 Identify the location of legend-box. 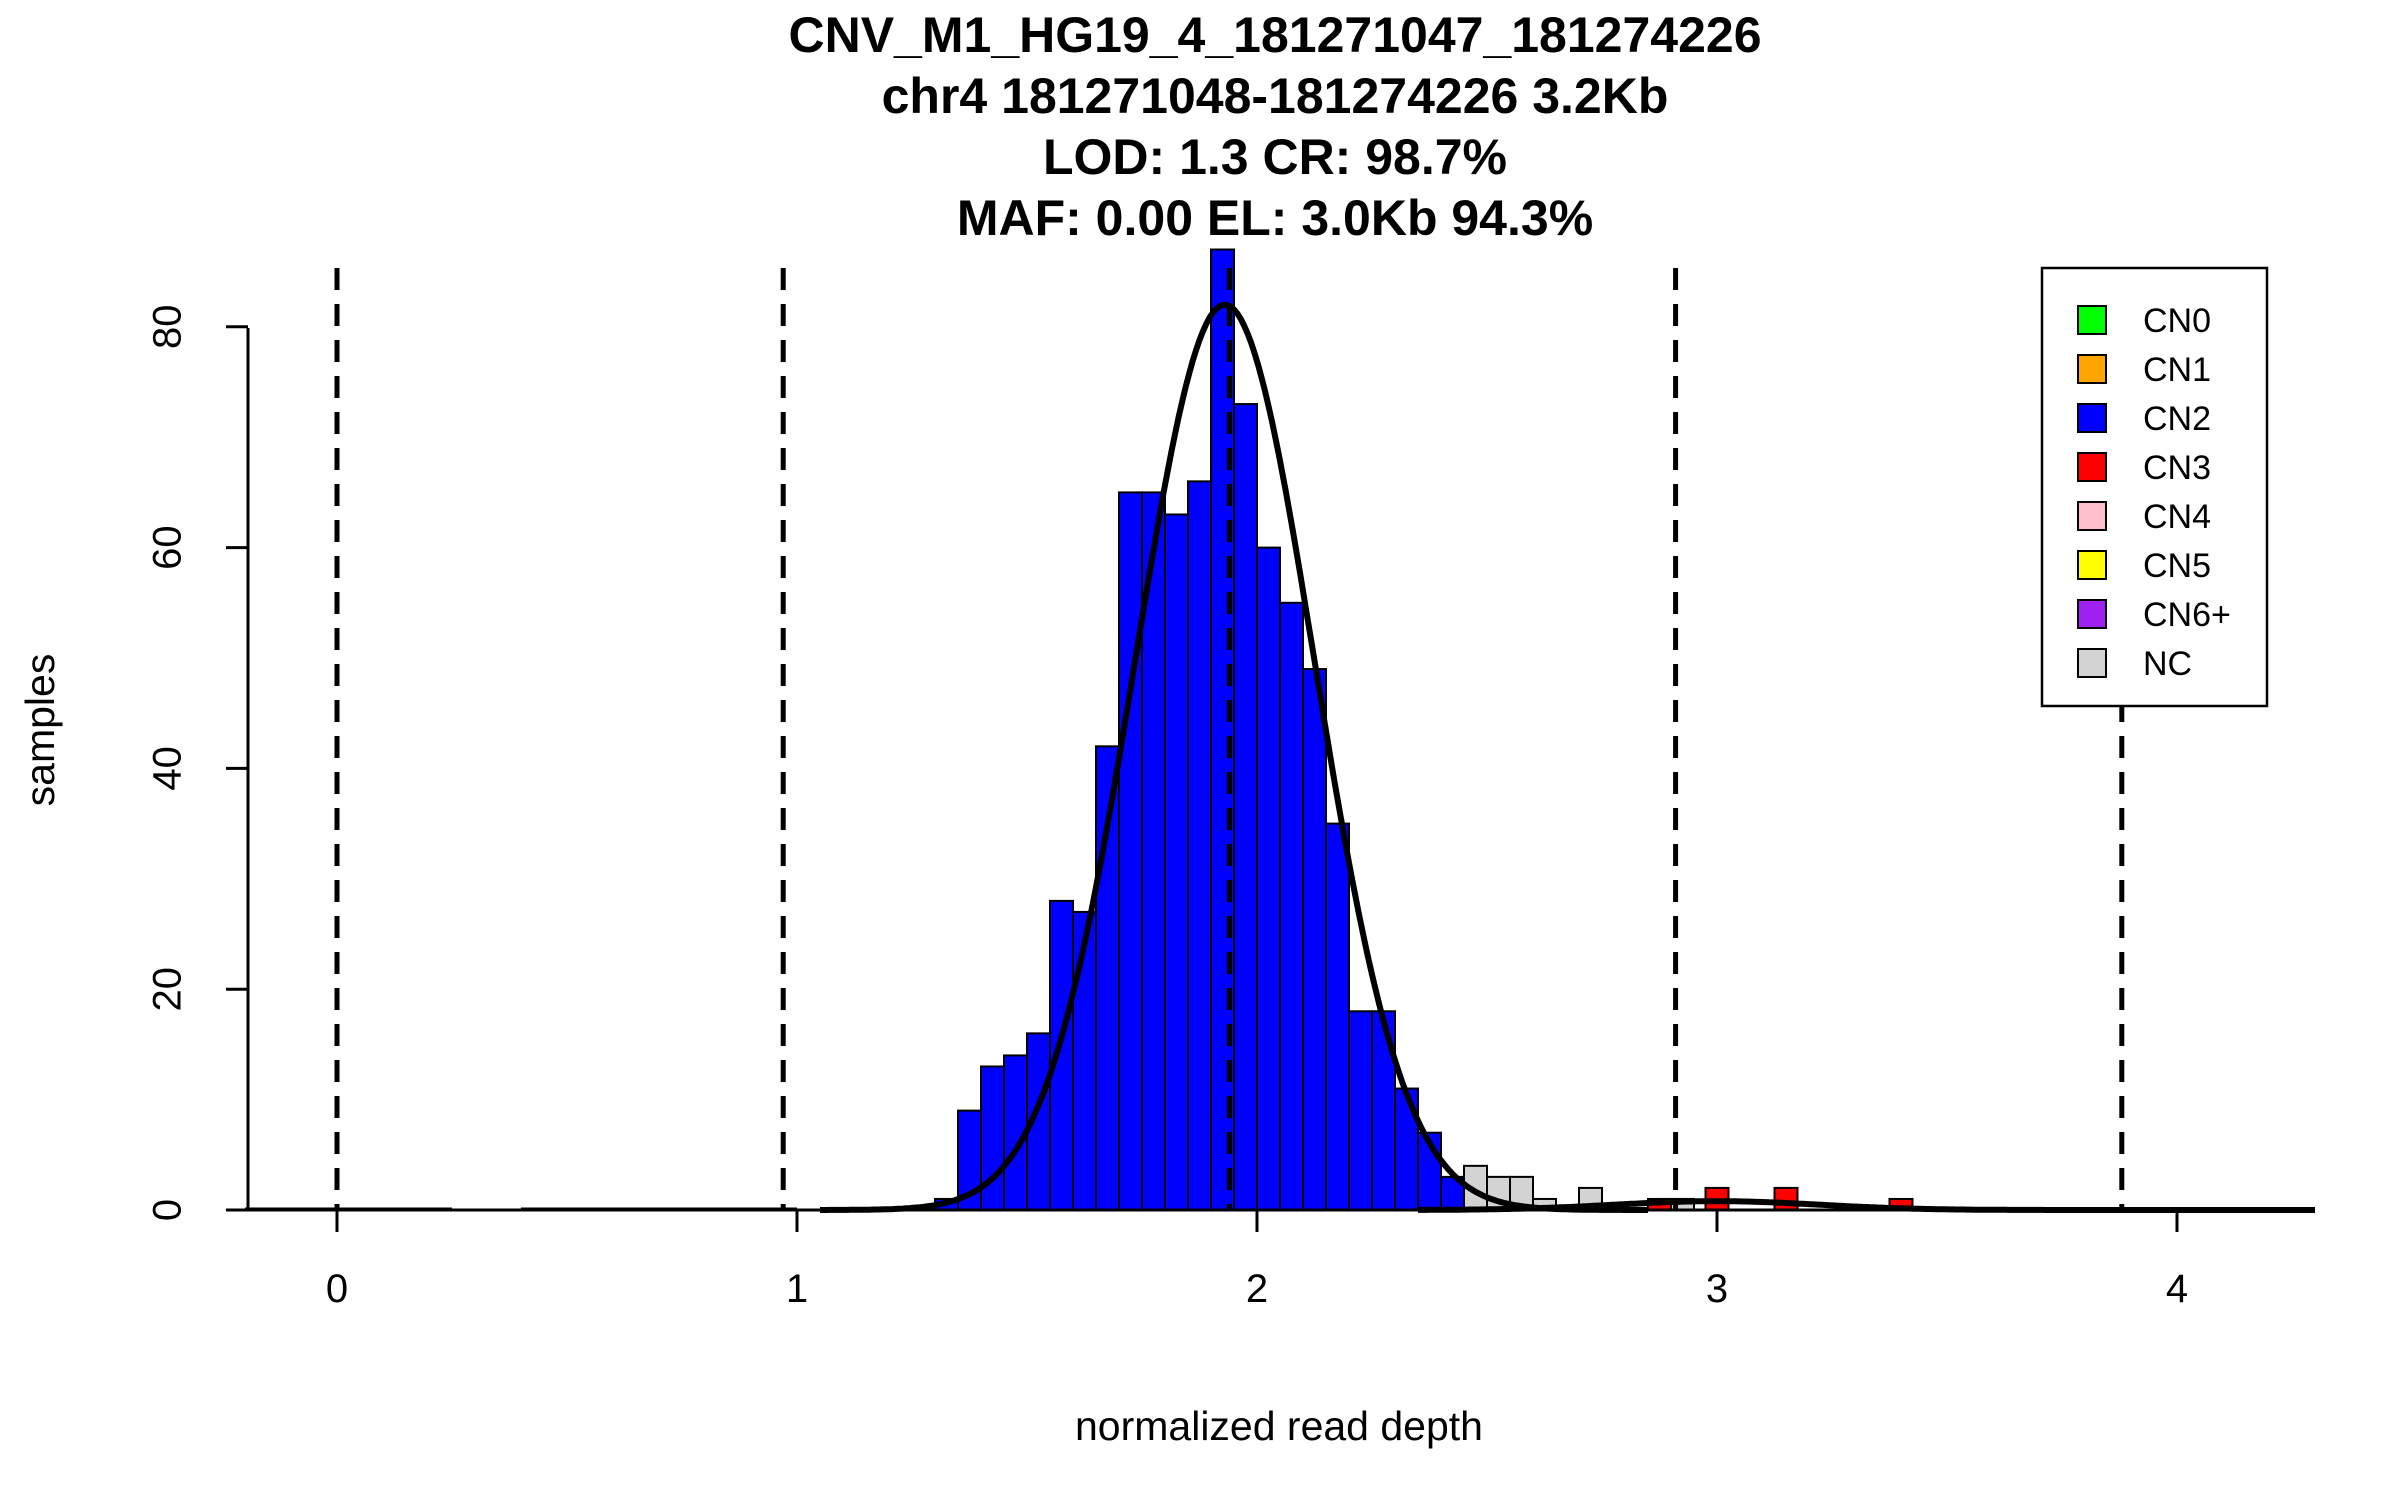
(2154, 487).